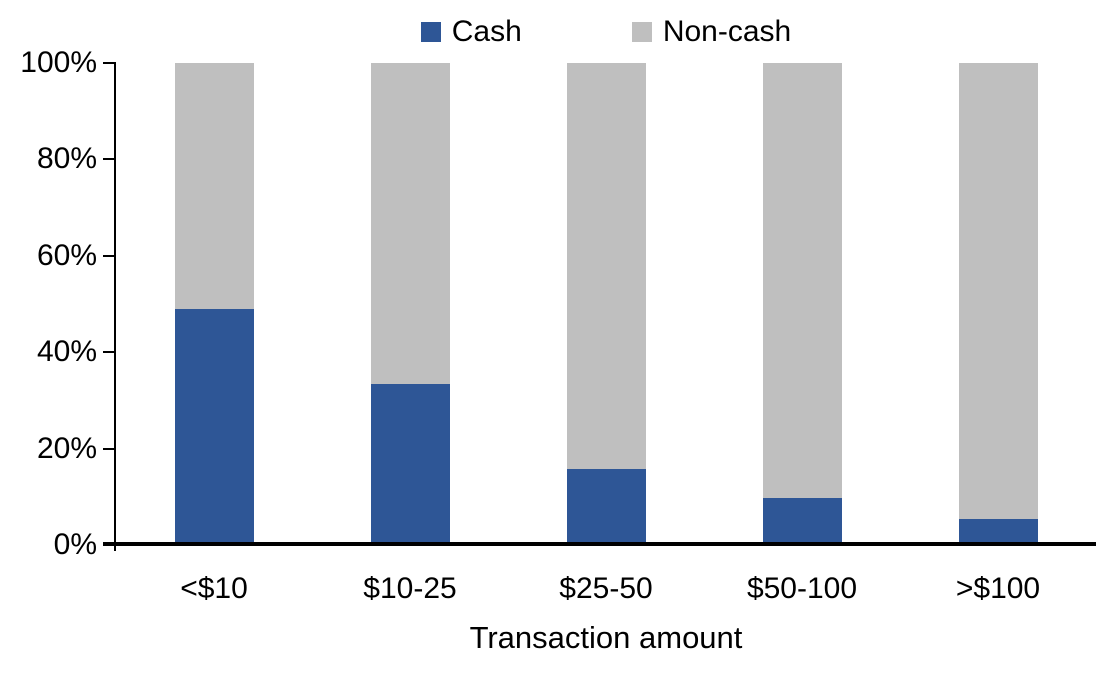 Image resolution: width=1102 pixels, height=673 pixels. I want to click on legend-item-cash: Cash, so click(471, 31).